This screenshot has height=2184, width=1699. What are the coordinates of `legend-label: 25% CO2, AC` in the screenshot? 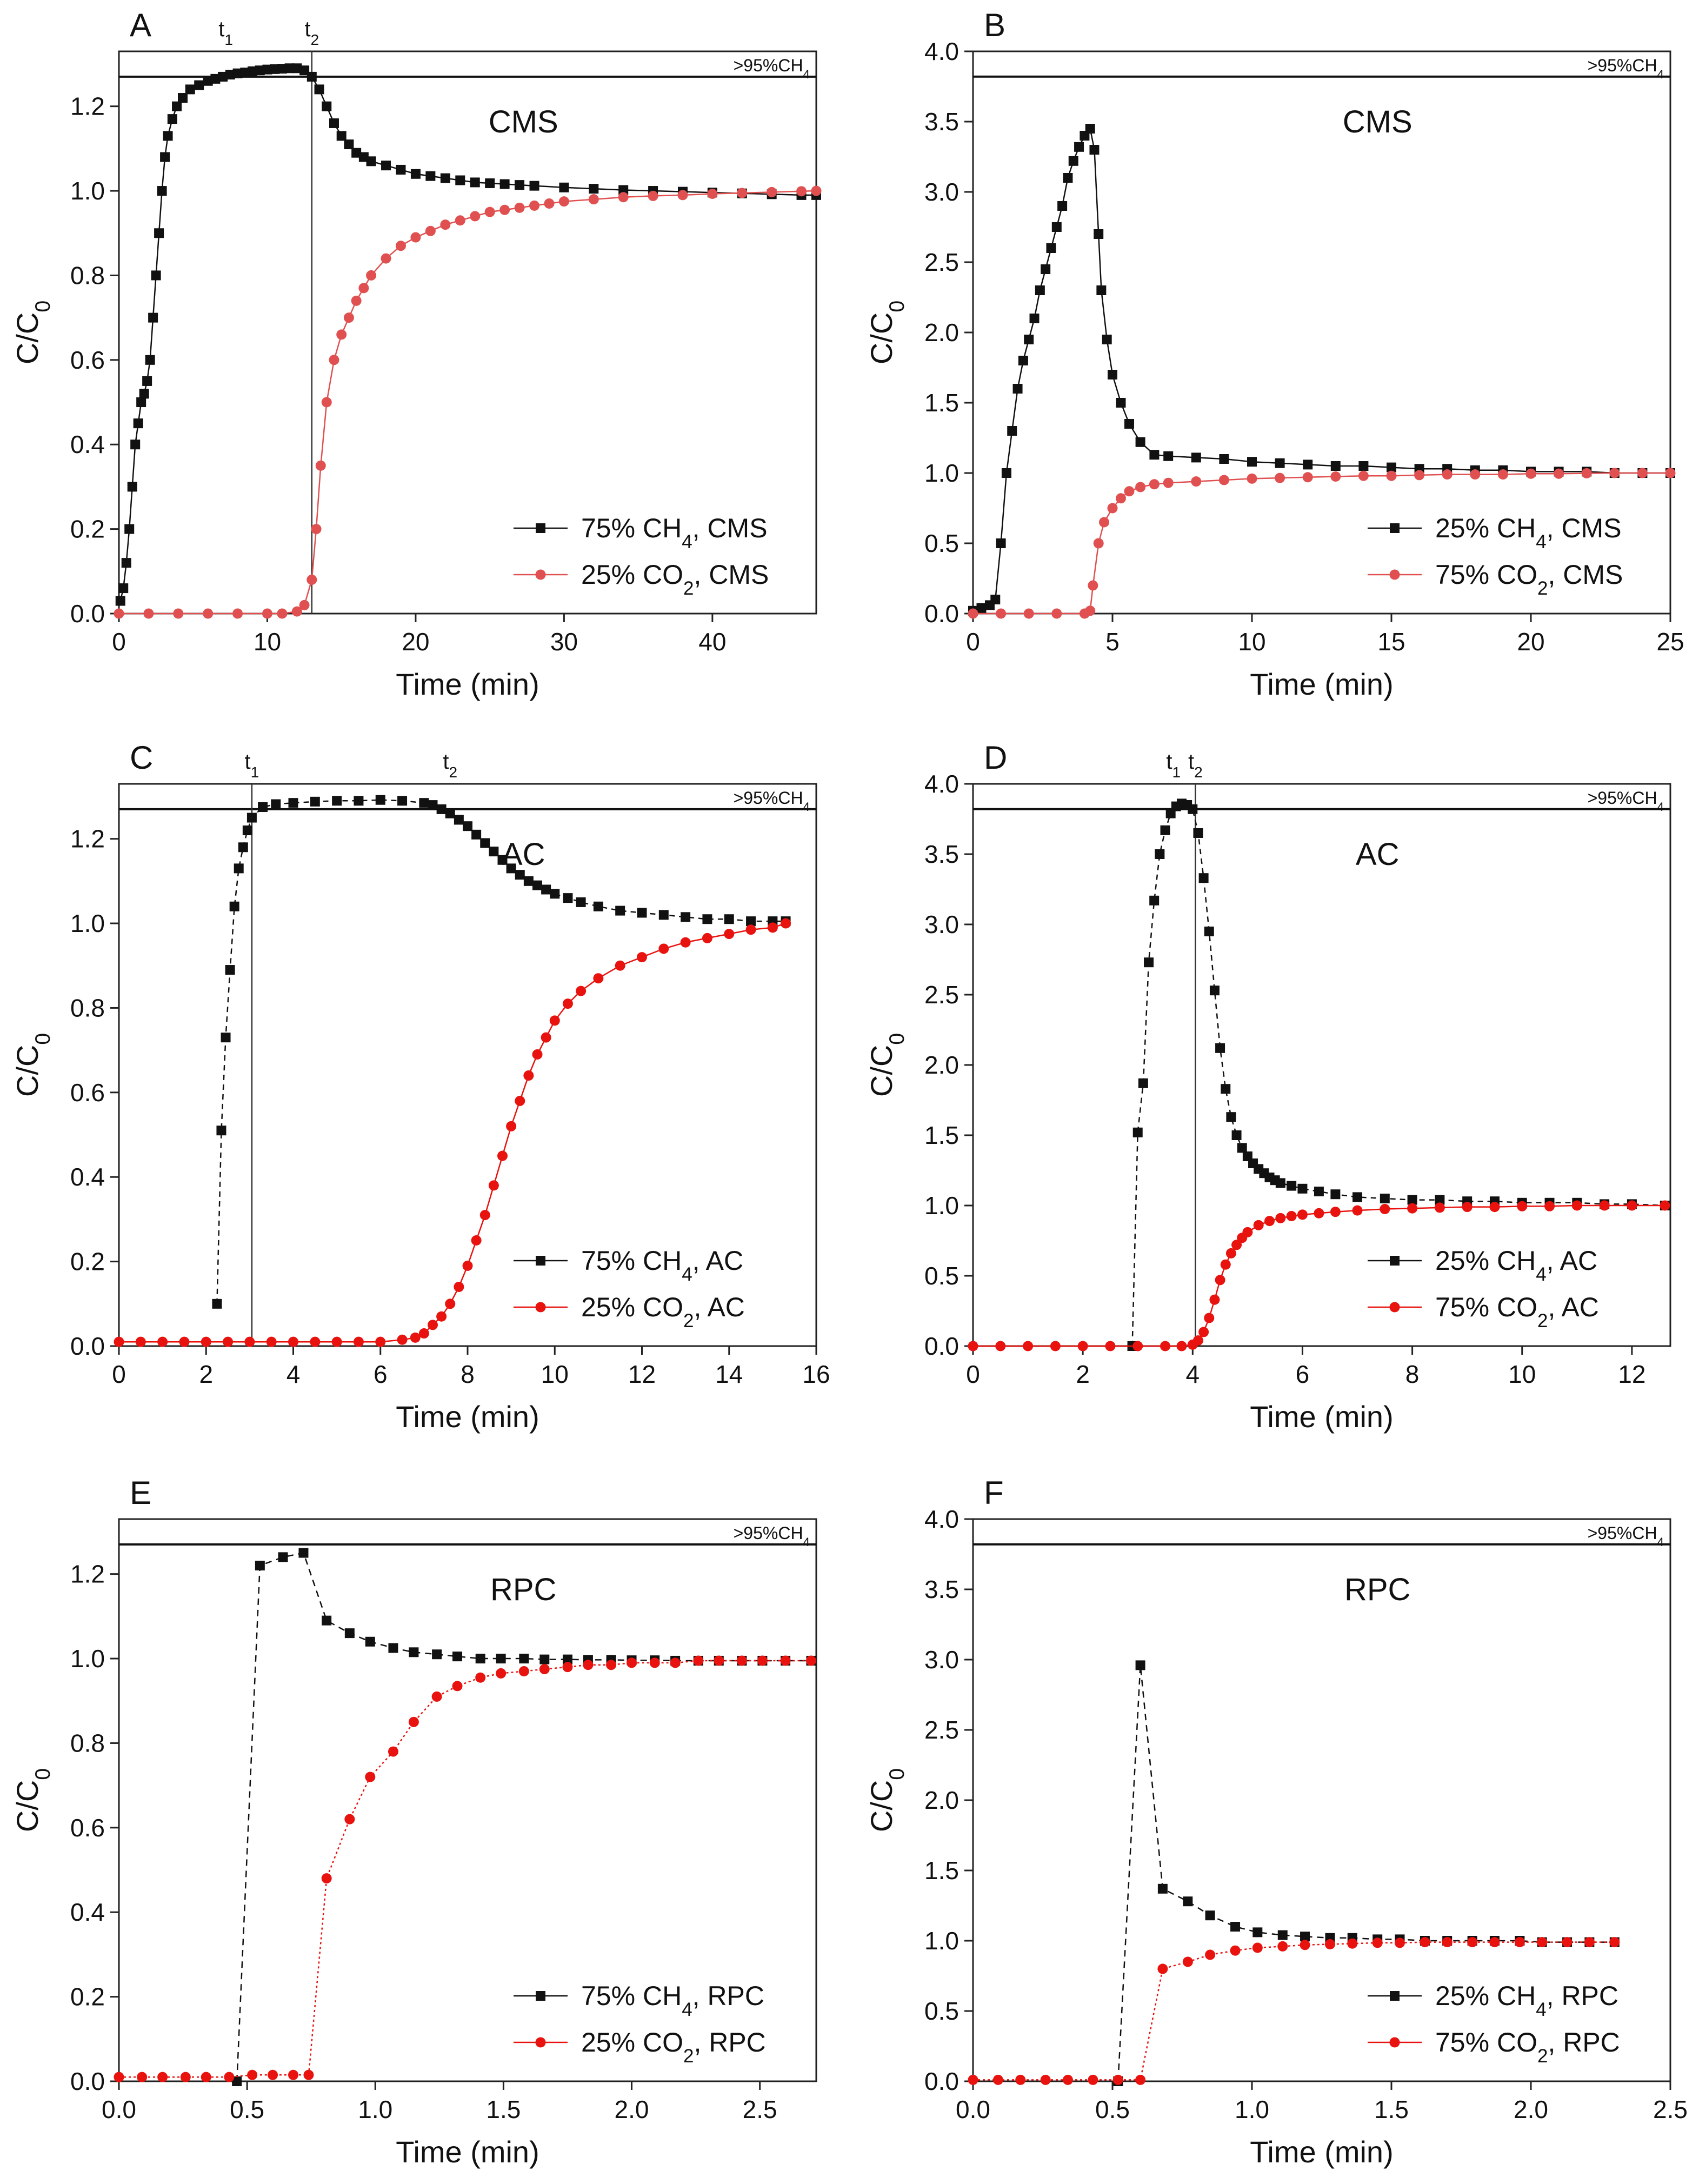 It's located at (663, 1311).